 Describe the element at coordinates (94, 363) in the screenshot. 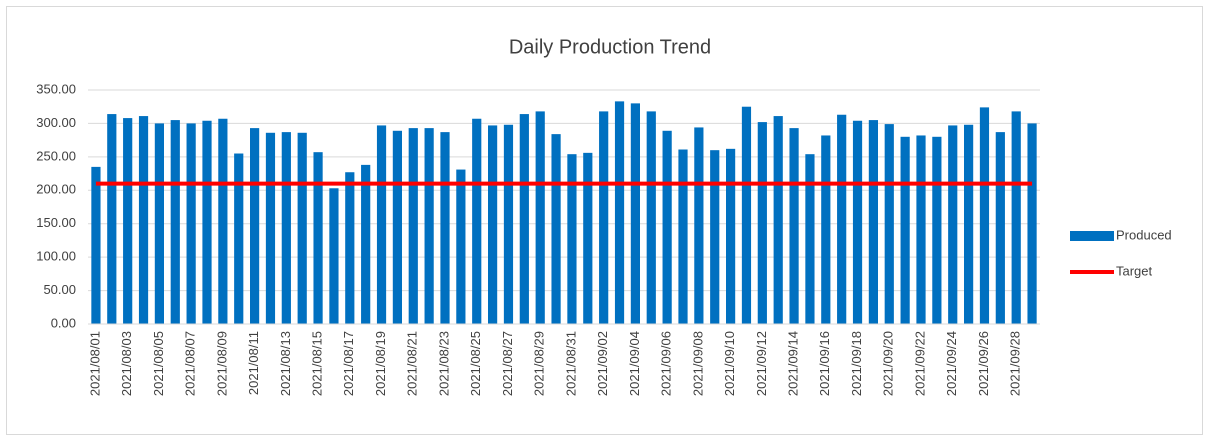

I see `x-tick-label: 2021/08/01` at that location.